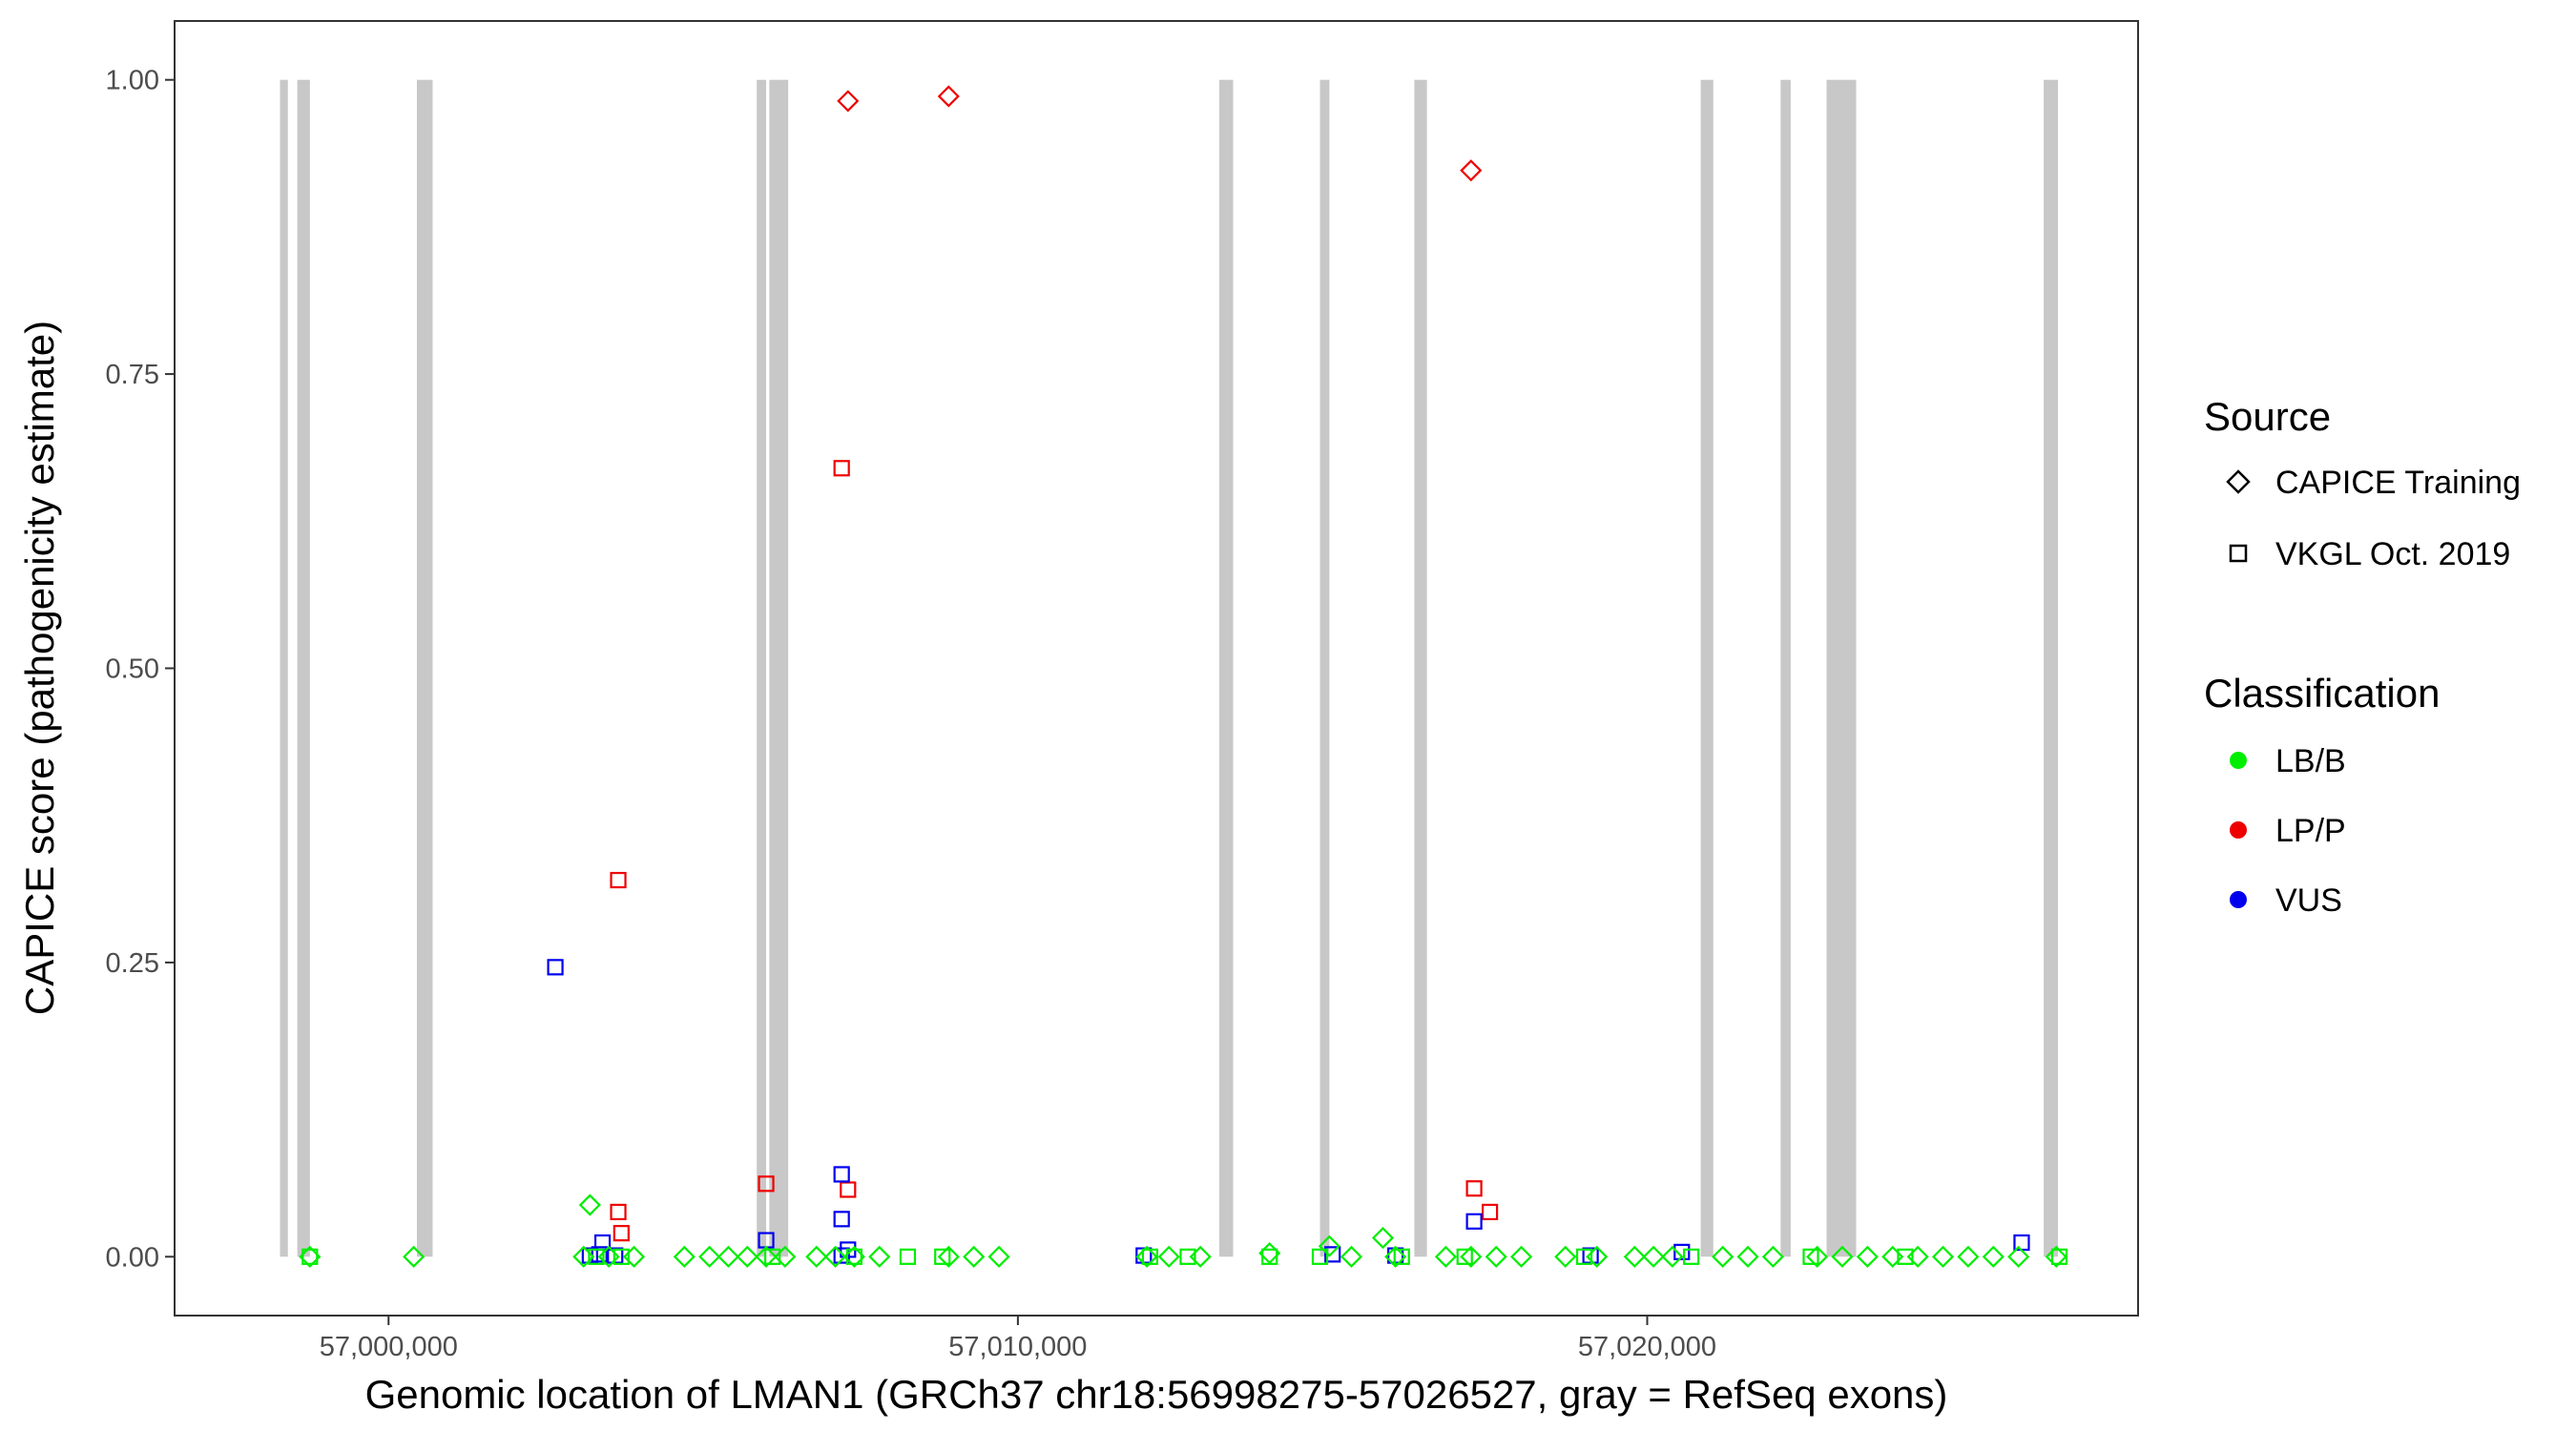  I want to click on y-tick-label: 0.75, so click(132, 375).